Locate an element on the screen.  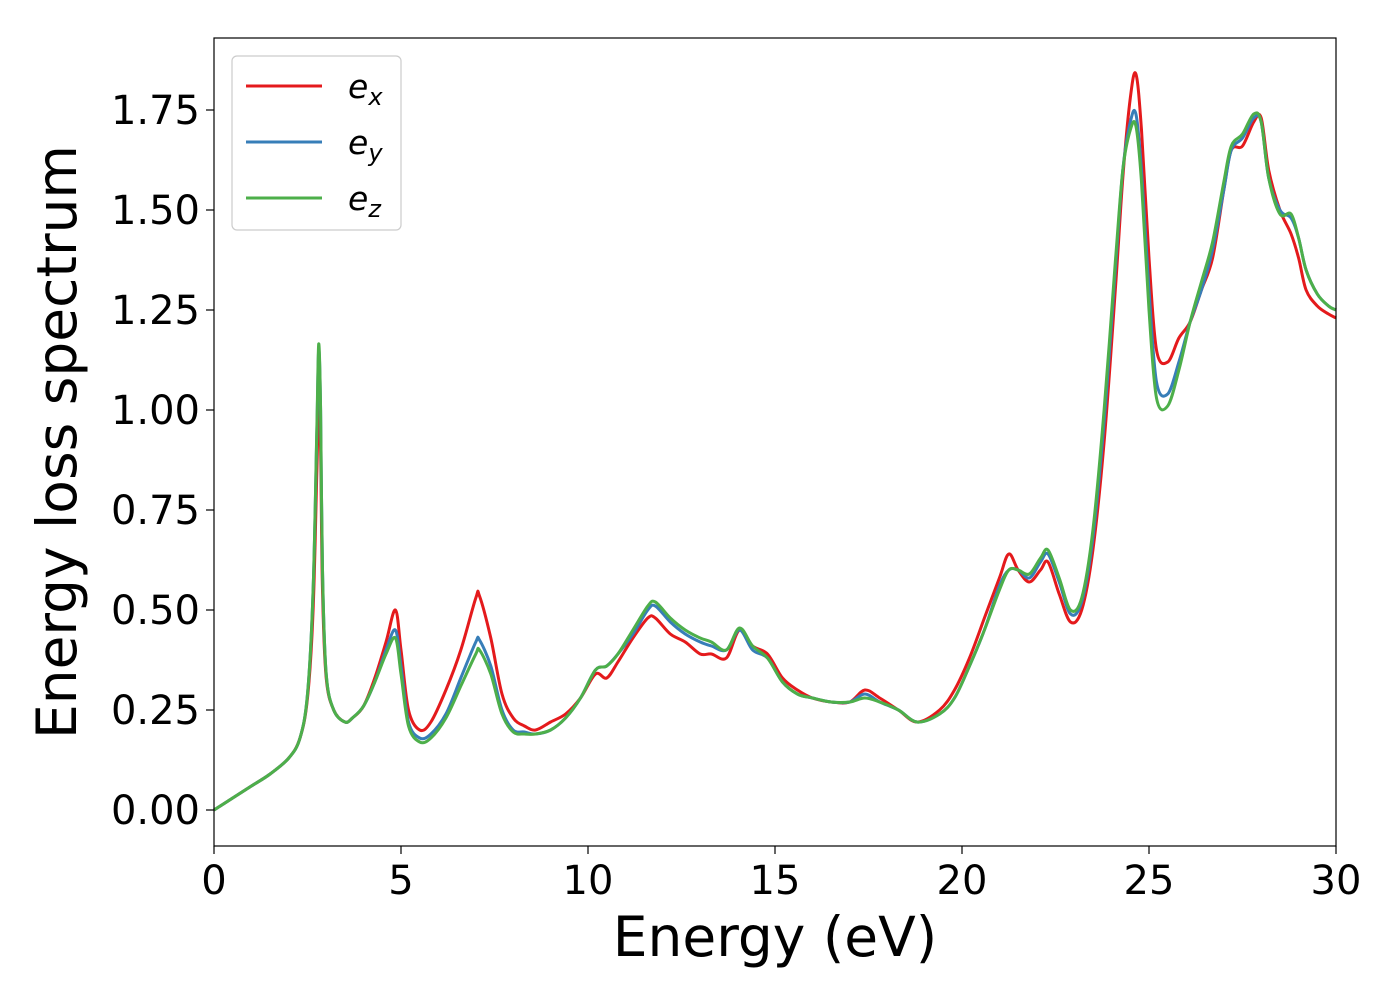
x-tick-label: 20 is located at coordinates (962, 881).